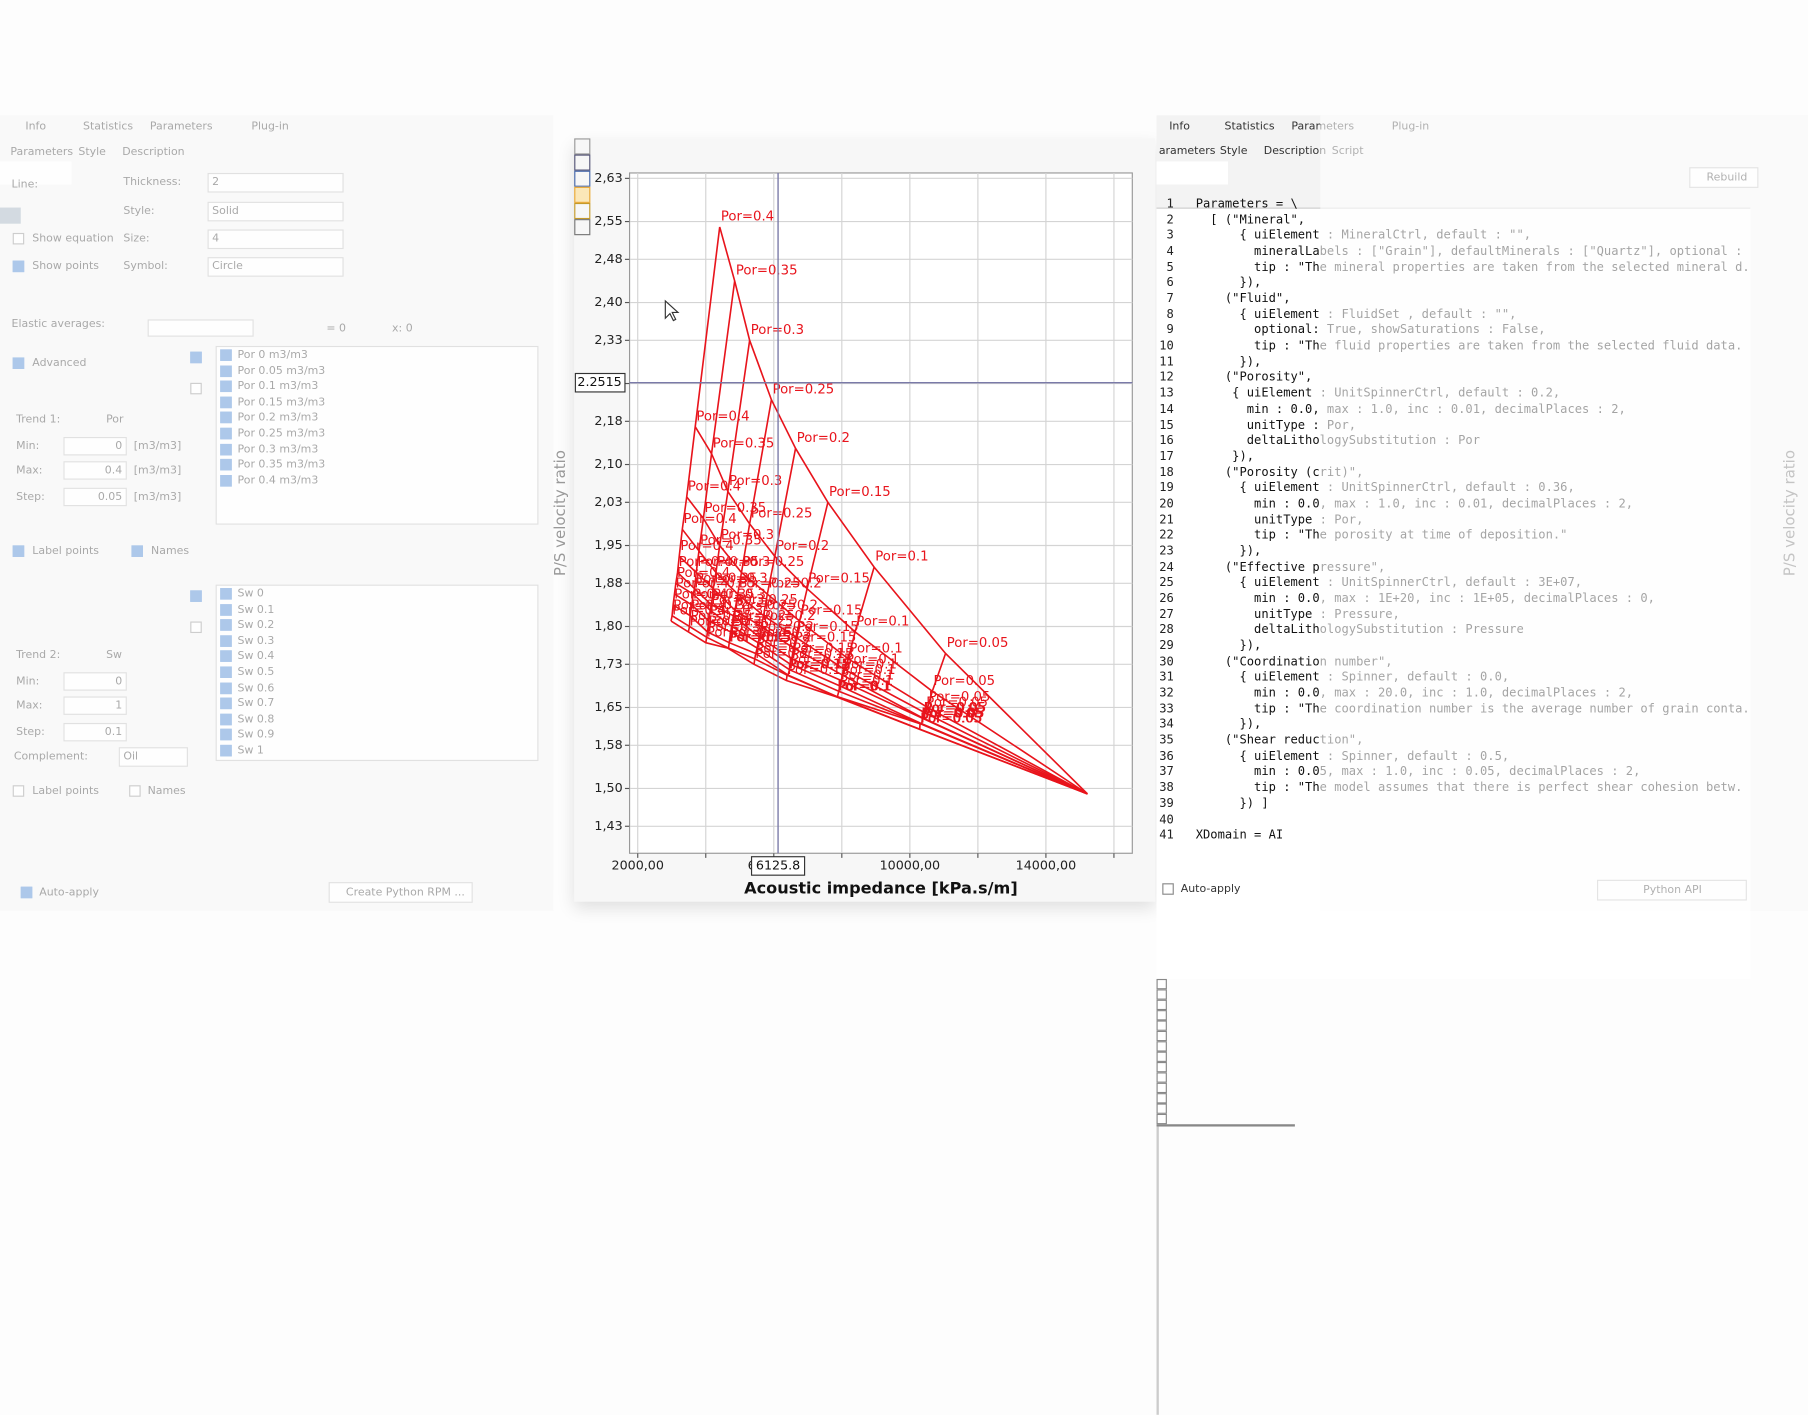 The width and height of the screenshot is (1808, 1415). What do you see at coordinates (65, 551) in the screenshot?
I see `checkbox-label: Label points` at bounding box center [65, 551].